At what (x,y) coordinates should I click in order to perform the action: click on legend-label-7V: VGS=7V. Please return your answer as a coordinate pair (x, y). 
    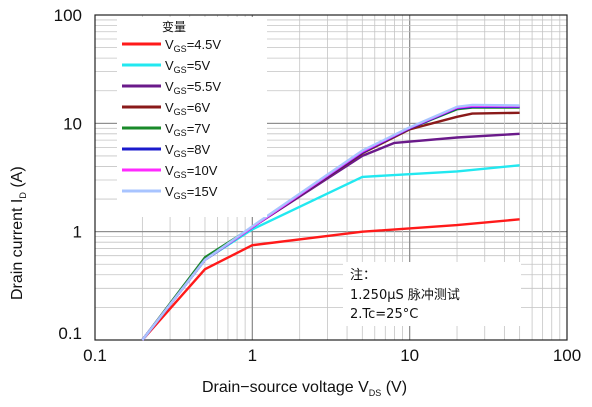
    Looking at the image, I should click on (188, 129).